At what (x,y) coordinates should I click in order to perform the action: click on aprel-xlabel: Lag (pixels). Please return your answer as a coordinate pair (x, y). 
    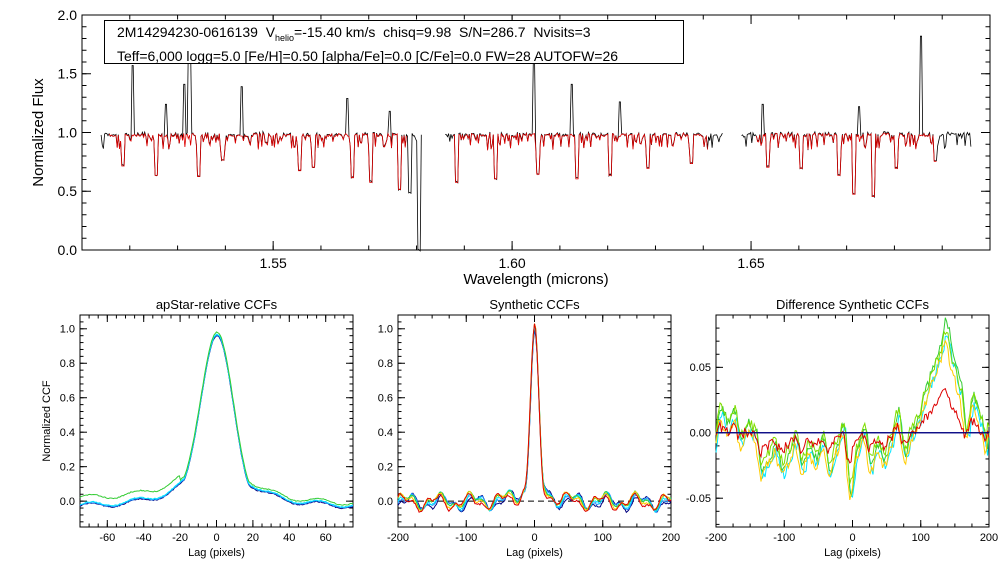
    Looking at the image, I should click on (216, 553).